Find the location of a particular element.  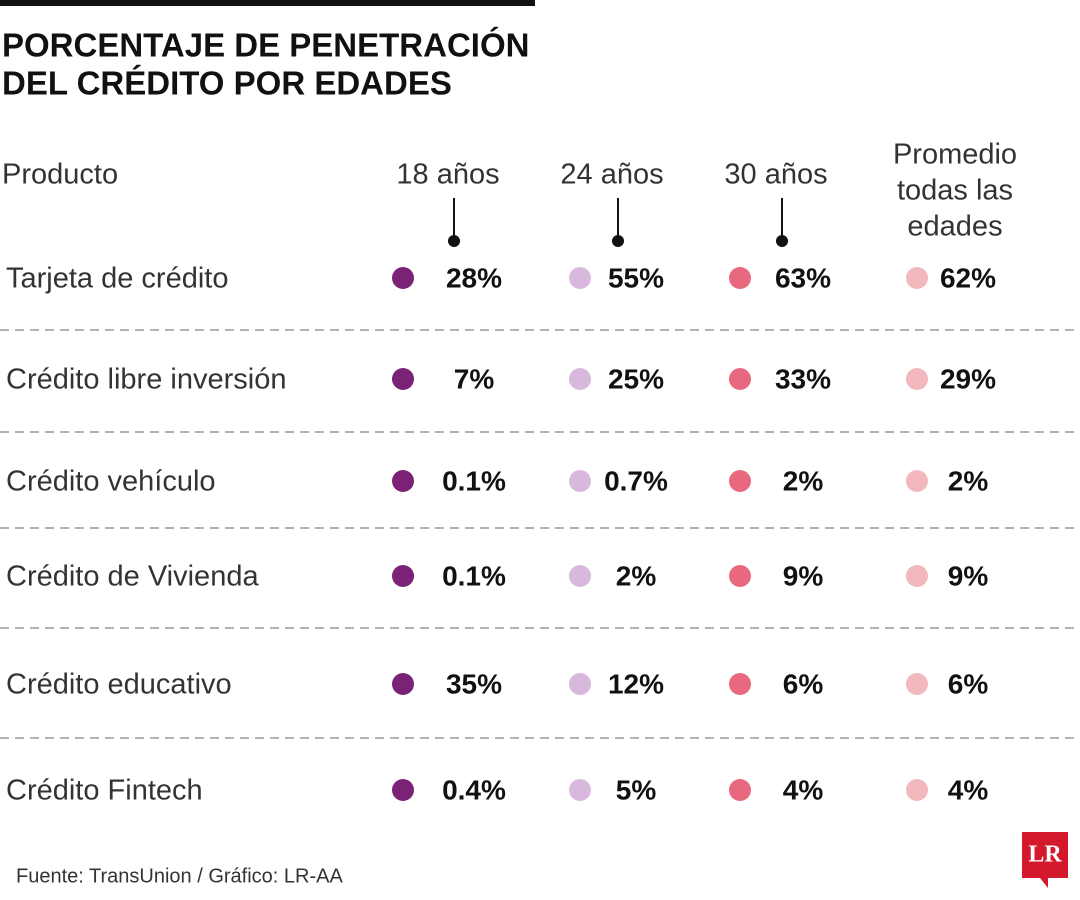

logo-tail is located at coordinates (1044, 883).